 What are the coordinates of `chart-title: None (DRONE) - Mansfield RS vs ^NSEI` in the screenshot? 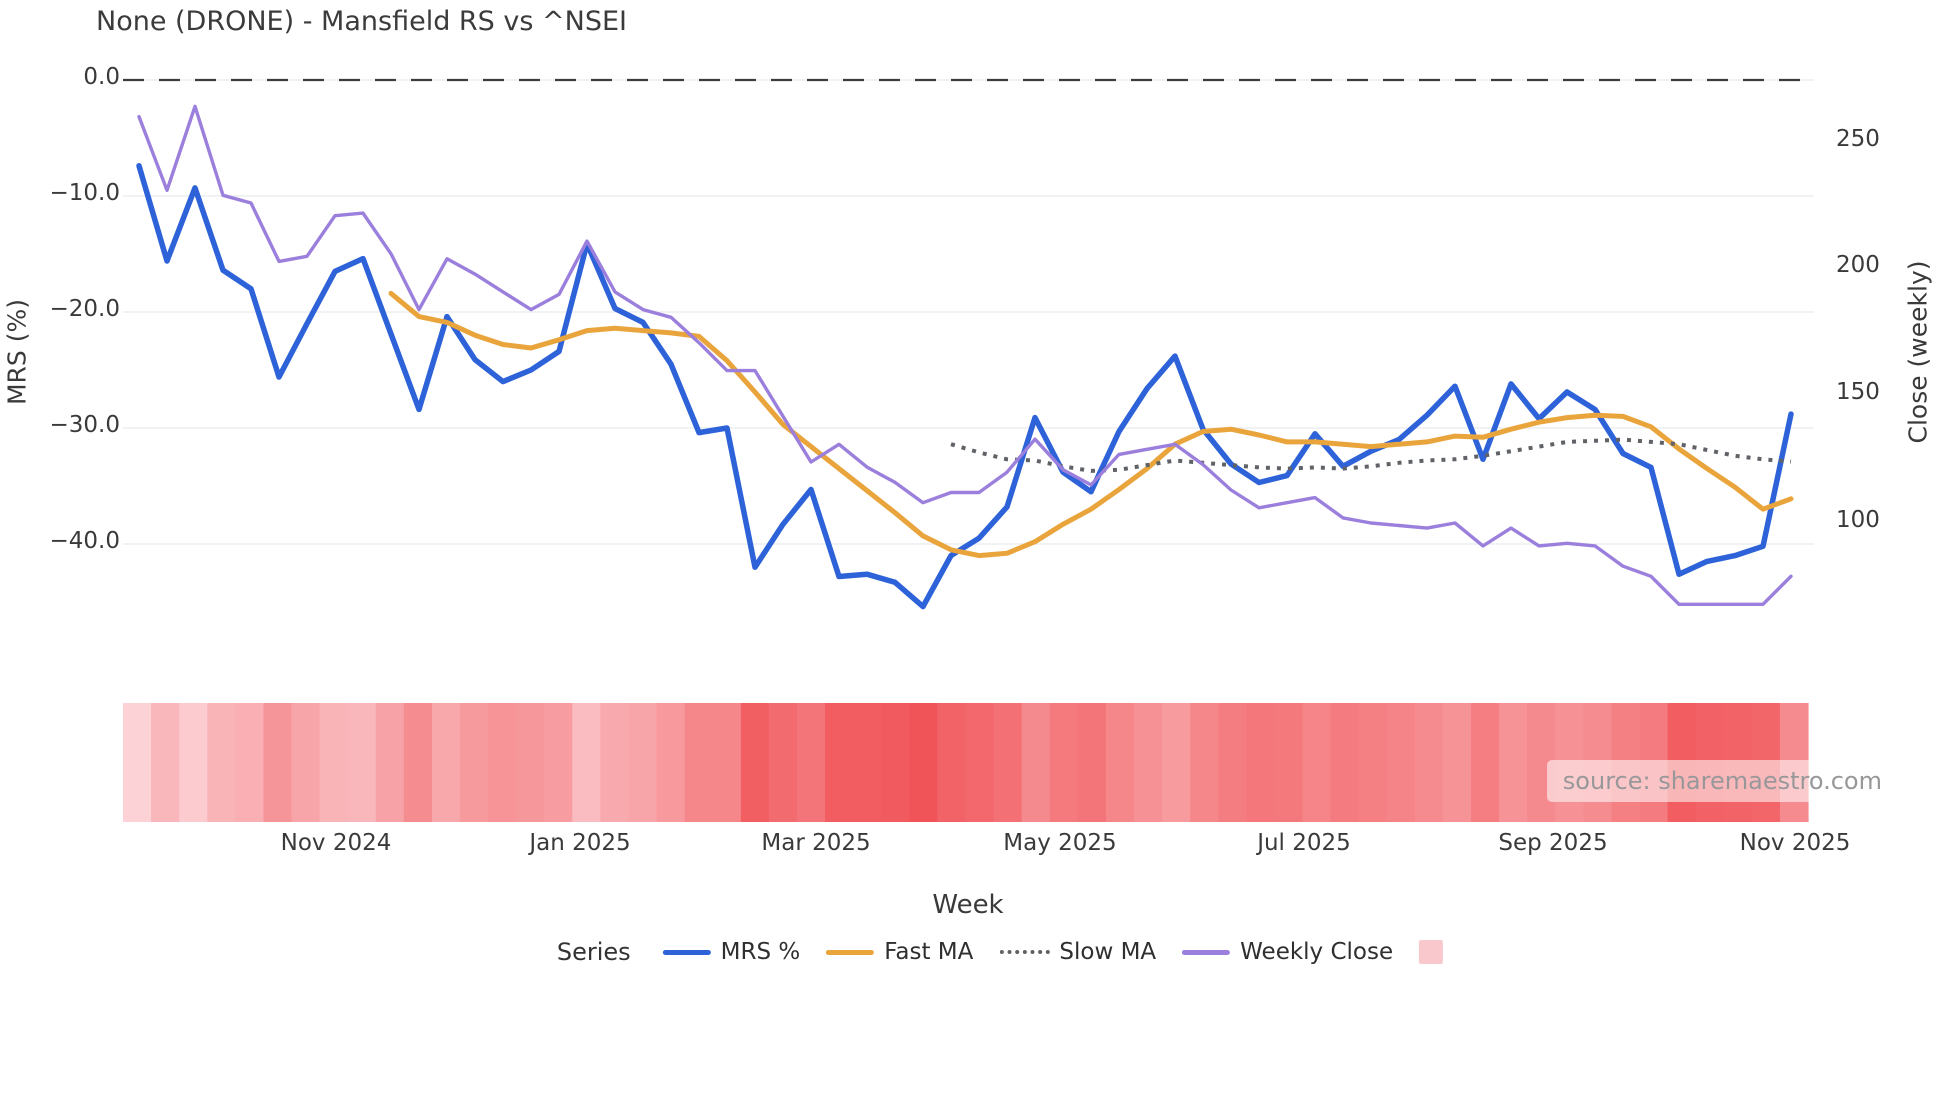 It's located at (362, 21).